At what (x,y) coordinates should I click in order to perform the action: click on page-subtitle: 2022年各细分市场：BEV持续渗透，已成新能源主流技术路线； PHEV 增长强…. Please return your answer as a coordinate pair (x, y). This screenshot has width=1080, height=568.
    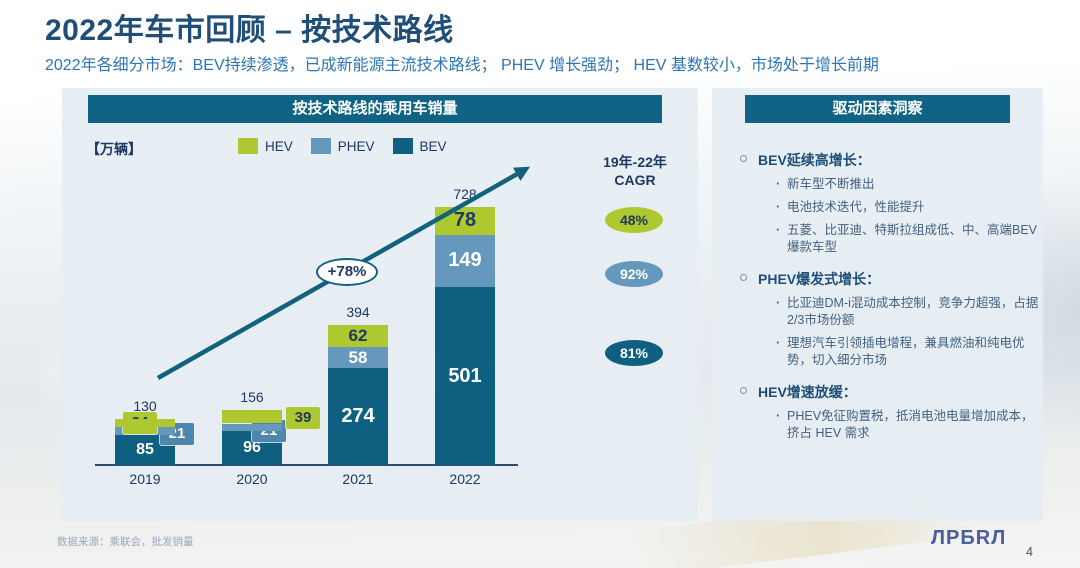
    Looking at the image, I should click on (462, 65).